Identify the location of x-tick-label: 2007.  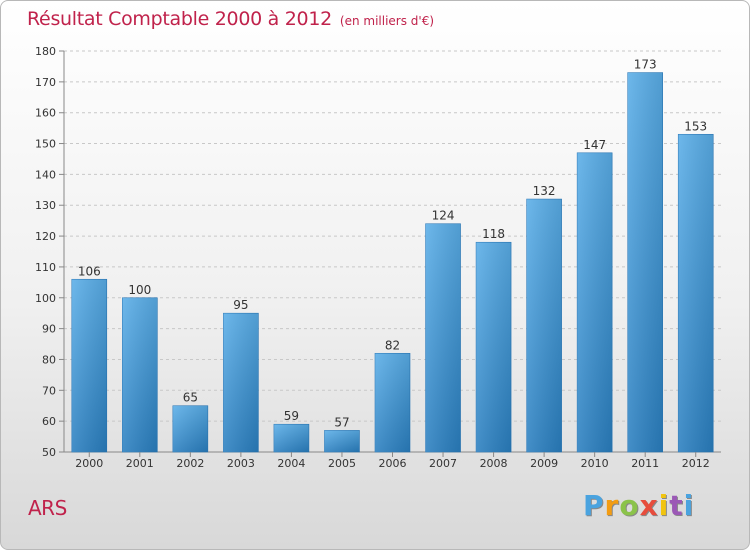
(443, 463).